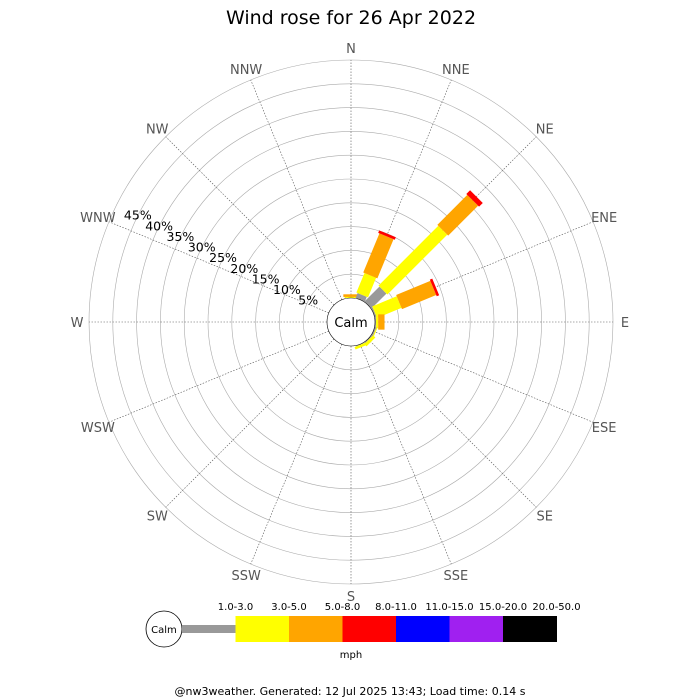 The width and height of the screenshot is (700, 700). I want to click on grid-ring, so click(351, 322).